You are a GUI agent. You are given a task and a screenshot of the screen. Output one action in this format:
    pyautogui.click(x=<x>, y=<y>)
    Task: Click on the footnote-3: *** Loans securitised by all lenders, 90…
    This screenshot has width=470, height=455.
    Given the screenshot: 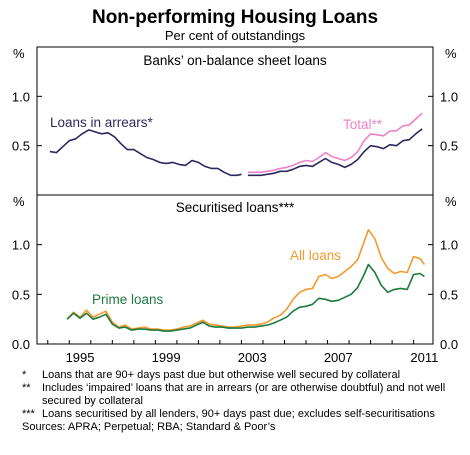 What is the action you would take?
    pyautogui.click(x=242, y=414)
    